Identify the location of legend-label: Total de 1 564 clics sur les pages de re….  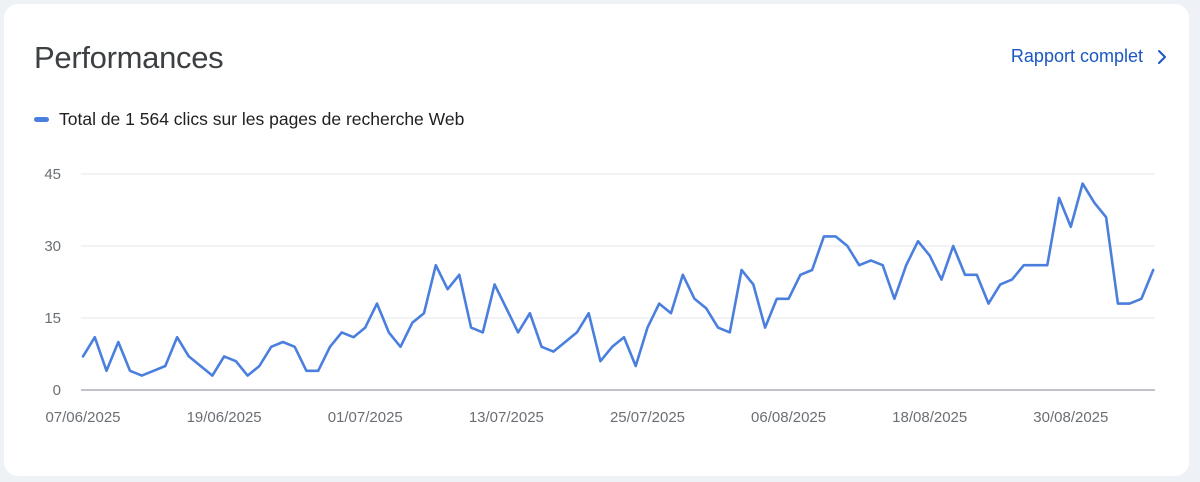
(262, 119).